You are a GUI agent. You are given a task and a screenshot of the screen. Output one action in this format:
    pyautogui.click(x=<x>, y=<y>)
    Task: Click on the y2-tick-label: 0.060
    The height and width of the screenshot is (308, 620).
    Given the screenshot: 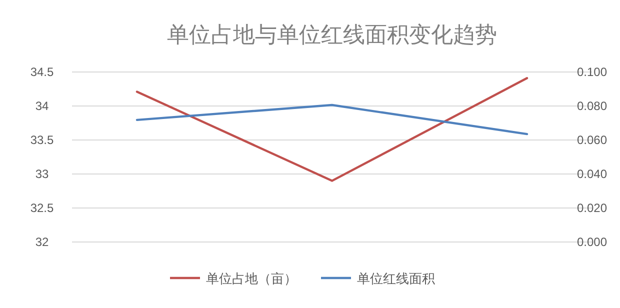 What is the action you would take?
    pyautogui.click(x=592, y=140)
    